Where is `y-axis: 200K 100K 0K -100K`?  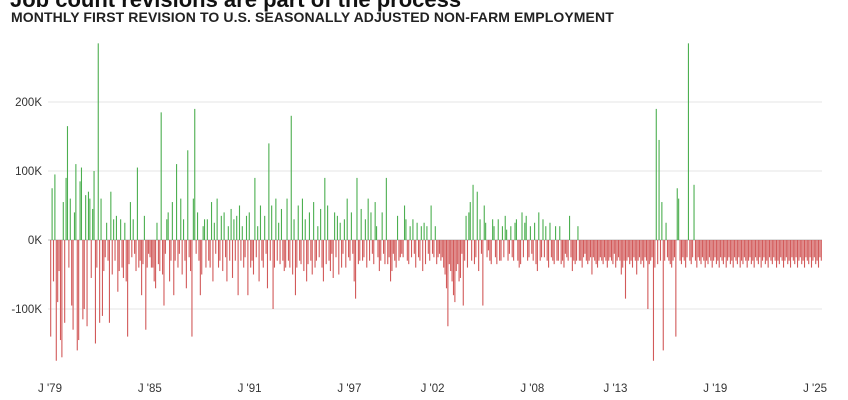
y-axis: 200K 100K 0K -100K is located at coordinates (26, 206).